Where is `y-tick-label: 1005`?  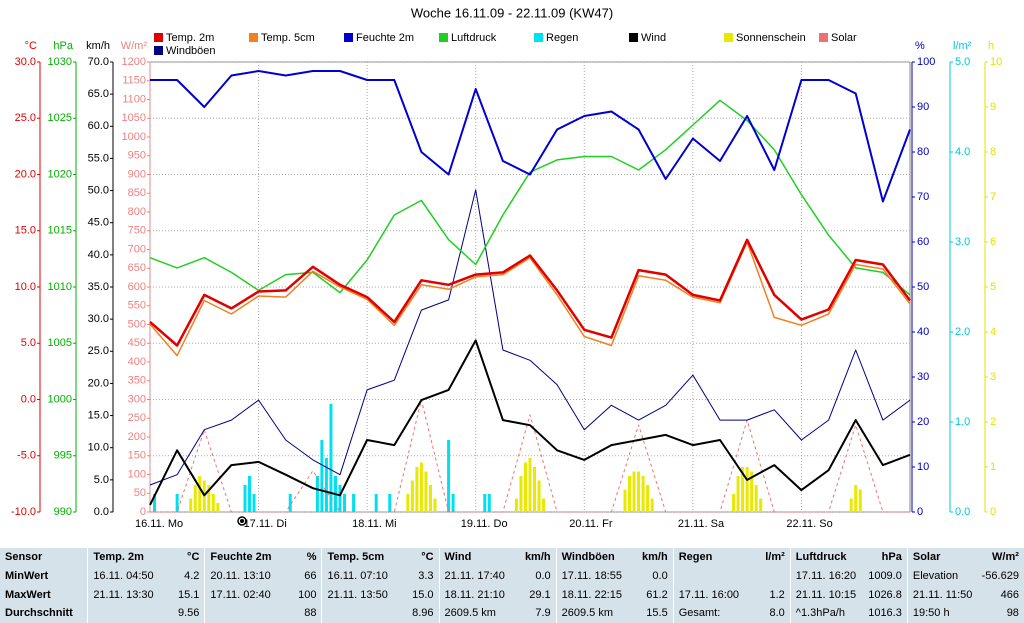
y-tick-label: 1005 is located at coordinates (60, 343).